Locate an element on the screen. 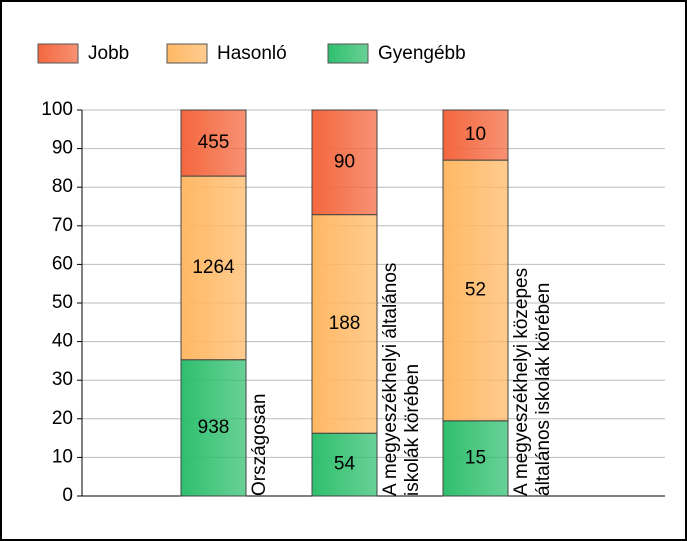 Image resolution: width=687 pixels, height=541 pixels. value-label: 188 is located at coordinates (345, 323).